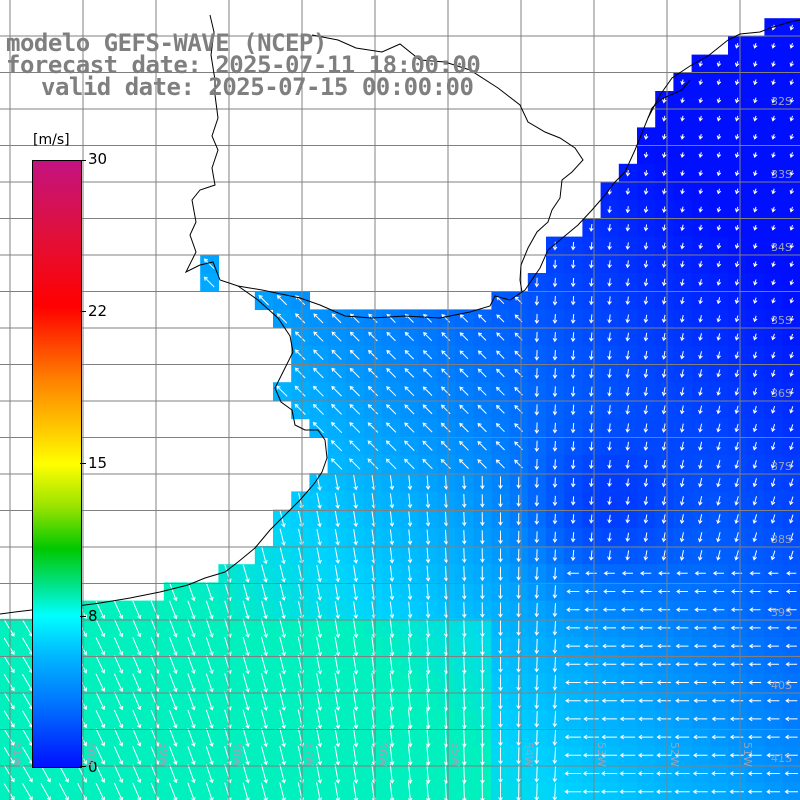  Describe the element at coordinates (781, 758) in the screenshot. I see `latitude-label: 41S` at that location.